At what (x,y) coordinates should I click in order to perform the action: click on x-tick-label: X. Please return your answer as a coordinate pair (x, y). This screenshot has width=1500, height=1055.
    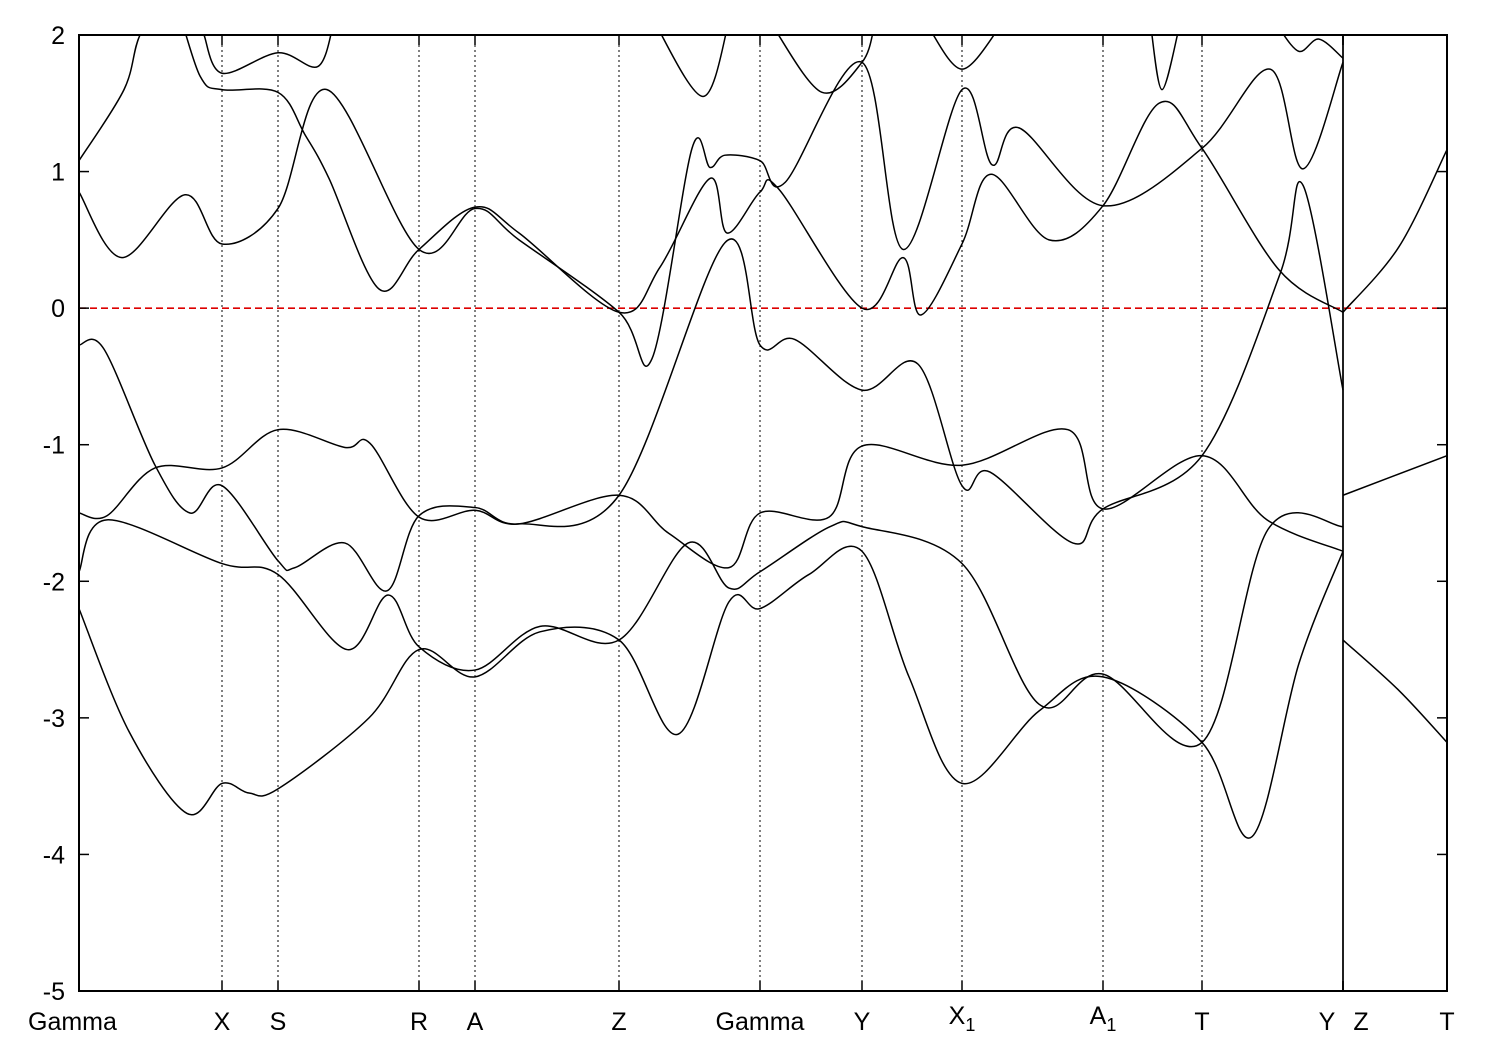
    Looking at the image, I should click on (222, 1022).